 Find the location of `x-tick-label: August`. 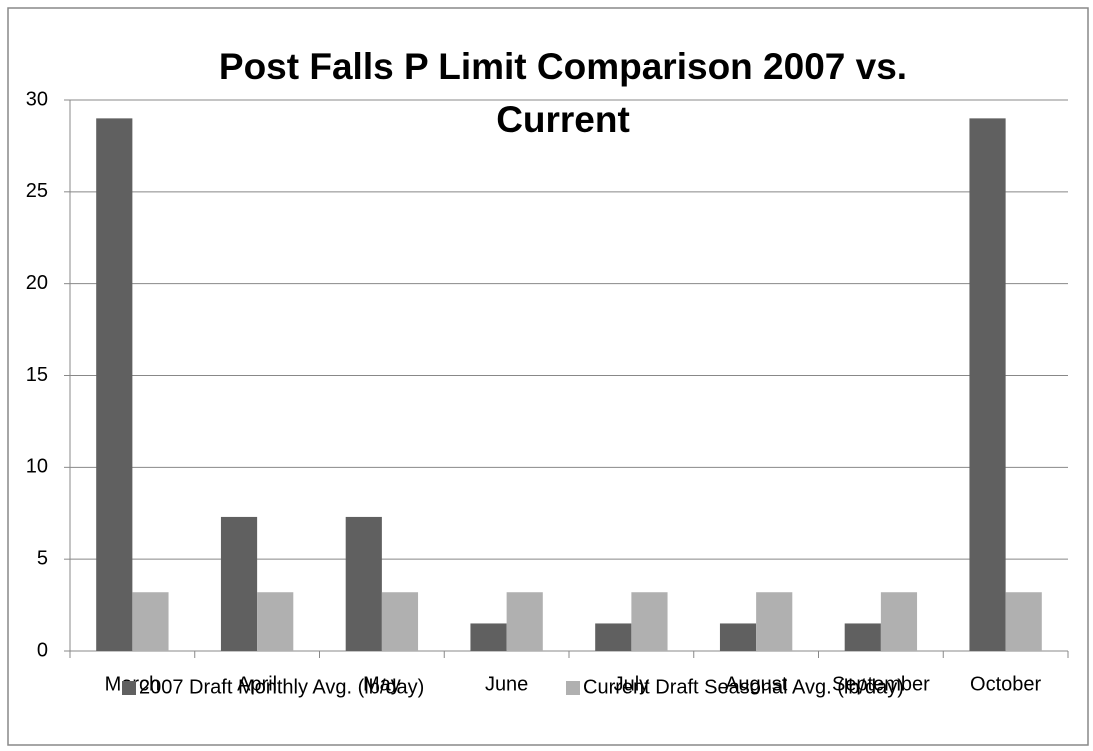

x-tick-label: August is located at coordinates (756, 684).